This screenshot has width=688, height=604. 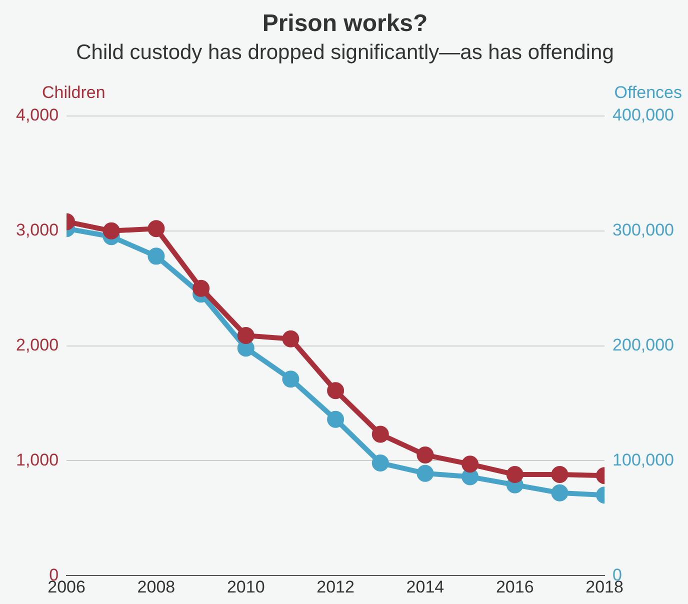 What do you see at coordinates (37, 344) in the screenshot?
I see `y-tick-label: 2,000` at bounding box center [37, 344].